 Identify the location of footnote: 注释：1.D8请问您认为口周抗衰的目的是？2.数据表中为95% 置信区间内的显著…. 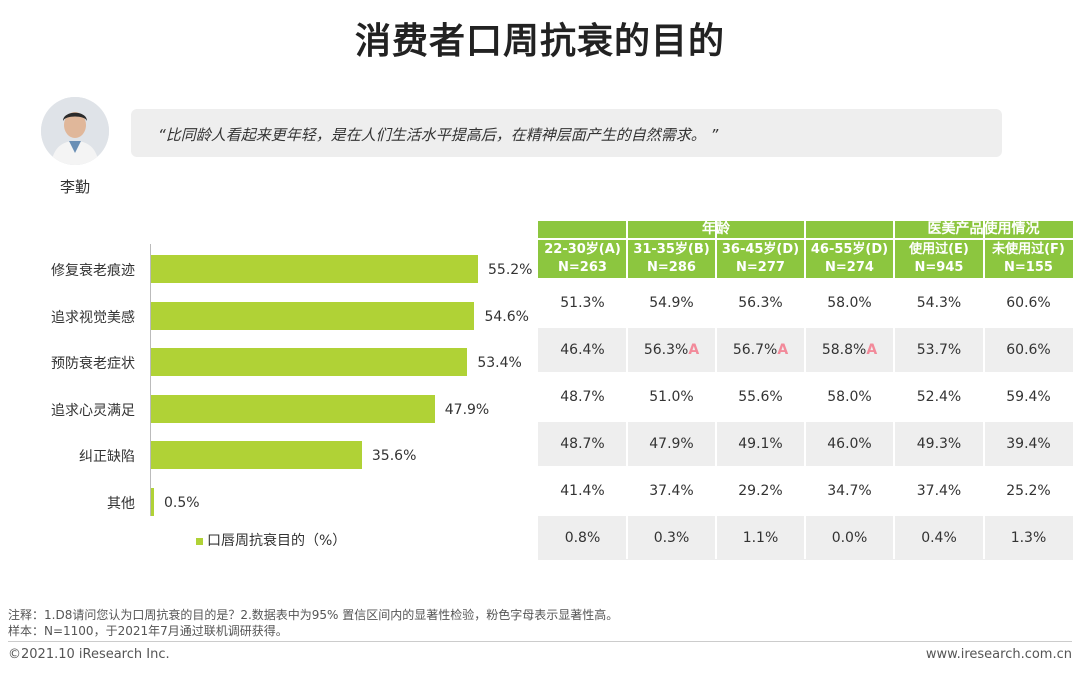
(313, 615).